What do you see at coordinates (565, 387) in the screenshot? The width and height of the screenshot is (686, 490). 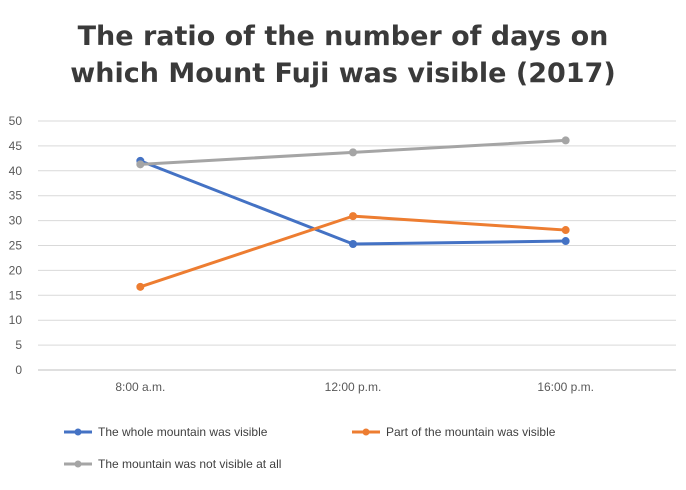 I see `x-tick-label: 16:00 p.m.` at bounding box center [565, 387].